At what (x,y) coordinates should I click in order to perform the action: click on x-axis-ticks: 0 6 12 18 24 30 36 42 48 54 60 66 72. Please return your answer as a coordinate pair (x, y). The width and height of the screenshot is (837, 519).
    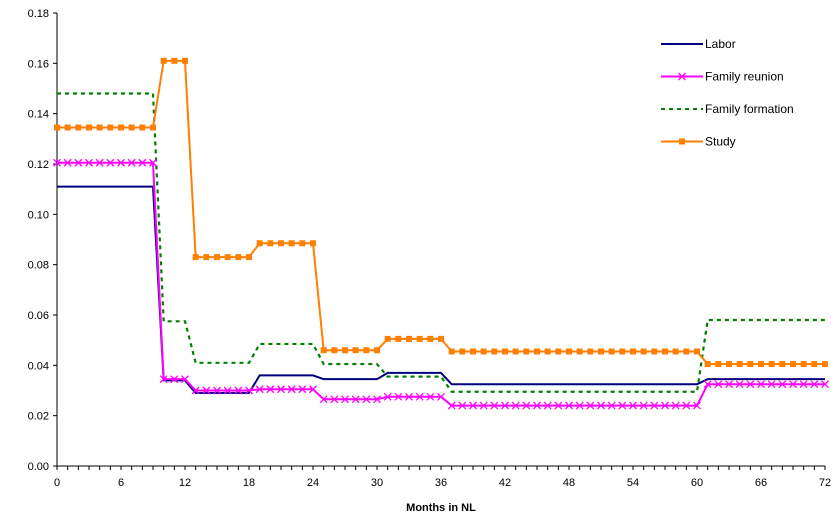
    Looking at the image, I should click on (442, 477).